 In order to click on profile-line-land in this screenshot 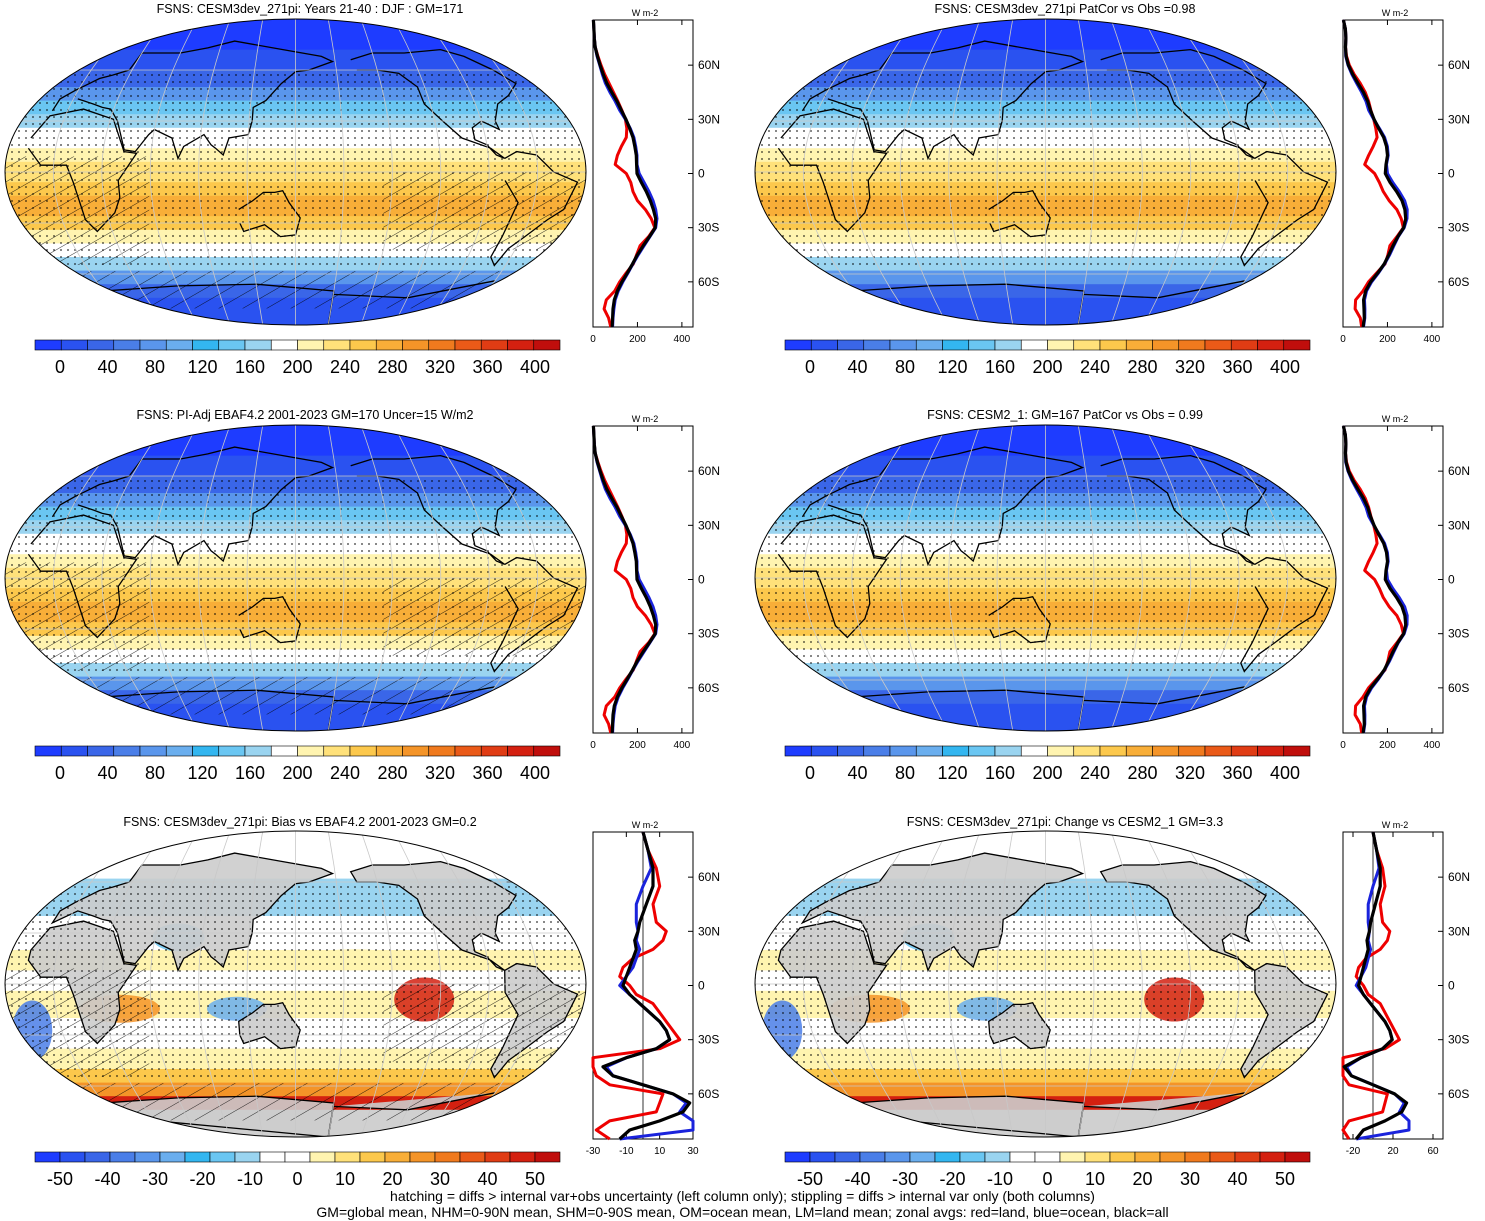, I will do `click(636, 986)`.